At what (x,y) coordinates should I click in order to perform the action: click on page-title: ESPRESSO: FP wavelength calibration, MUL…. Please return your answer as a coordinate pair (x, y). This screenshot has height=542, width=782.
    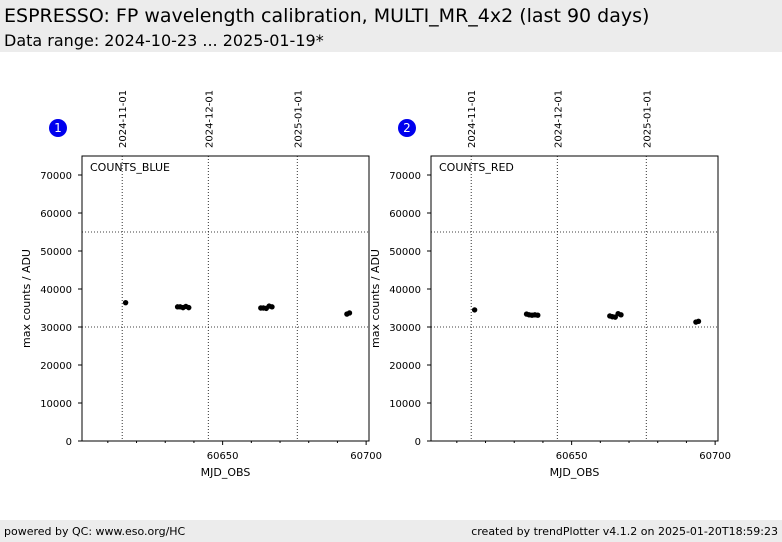
    Looking at the image, I should click on (327, 16).